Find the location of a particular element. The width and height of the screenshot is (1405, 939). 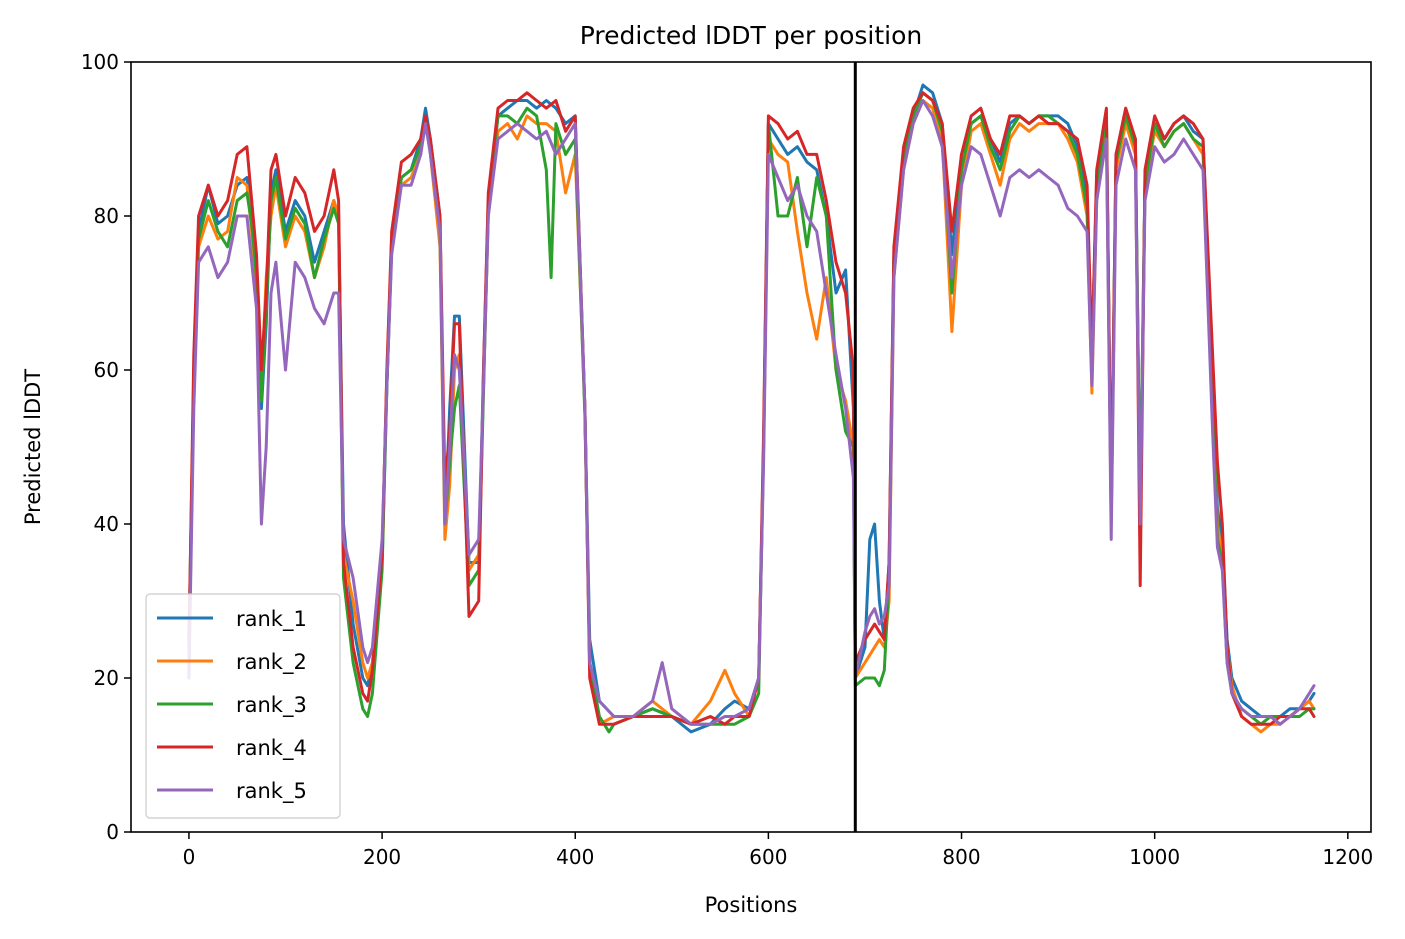

y-tick-label: 40 is located at coordinates (106, 524).